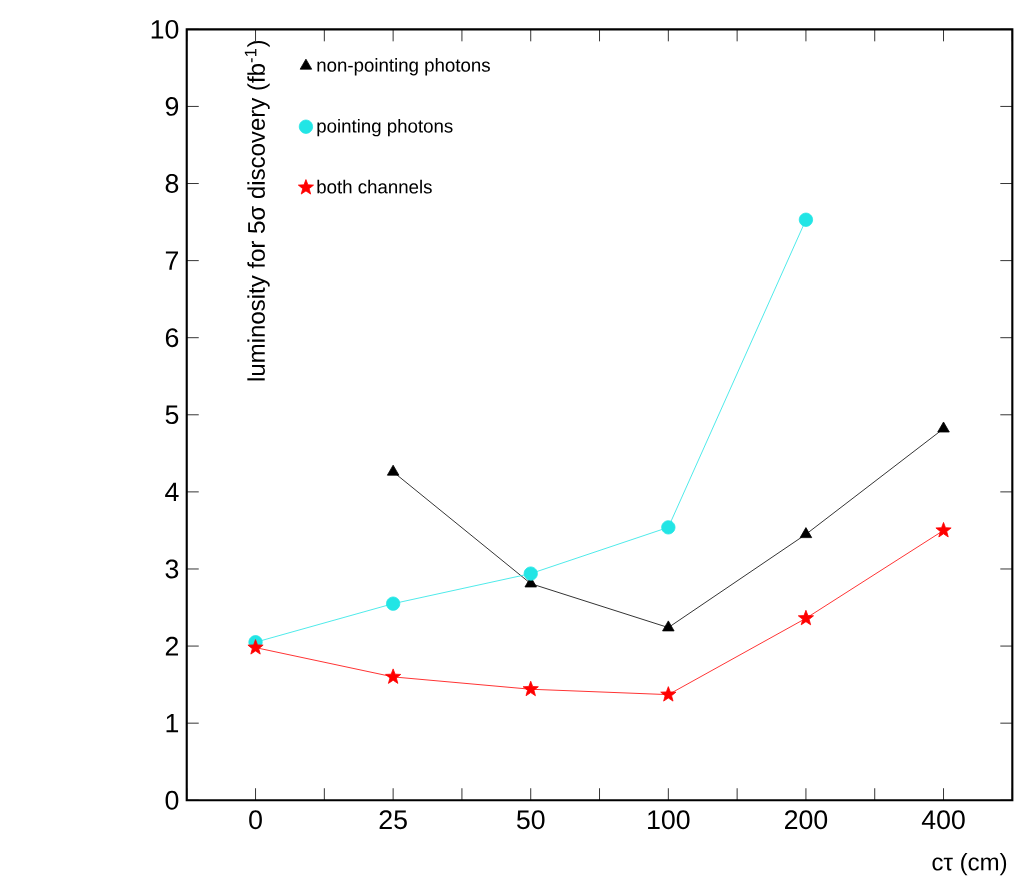  I want to click on x-tick-label: 50, so click(530, 820).